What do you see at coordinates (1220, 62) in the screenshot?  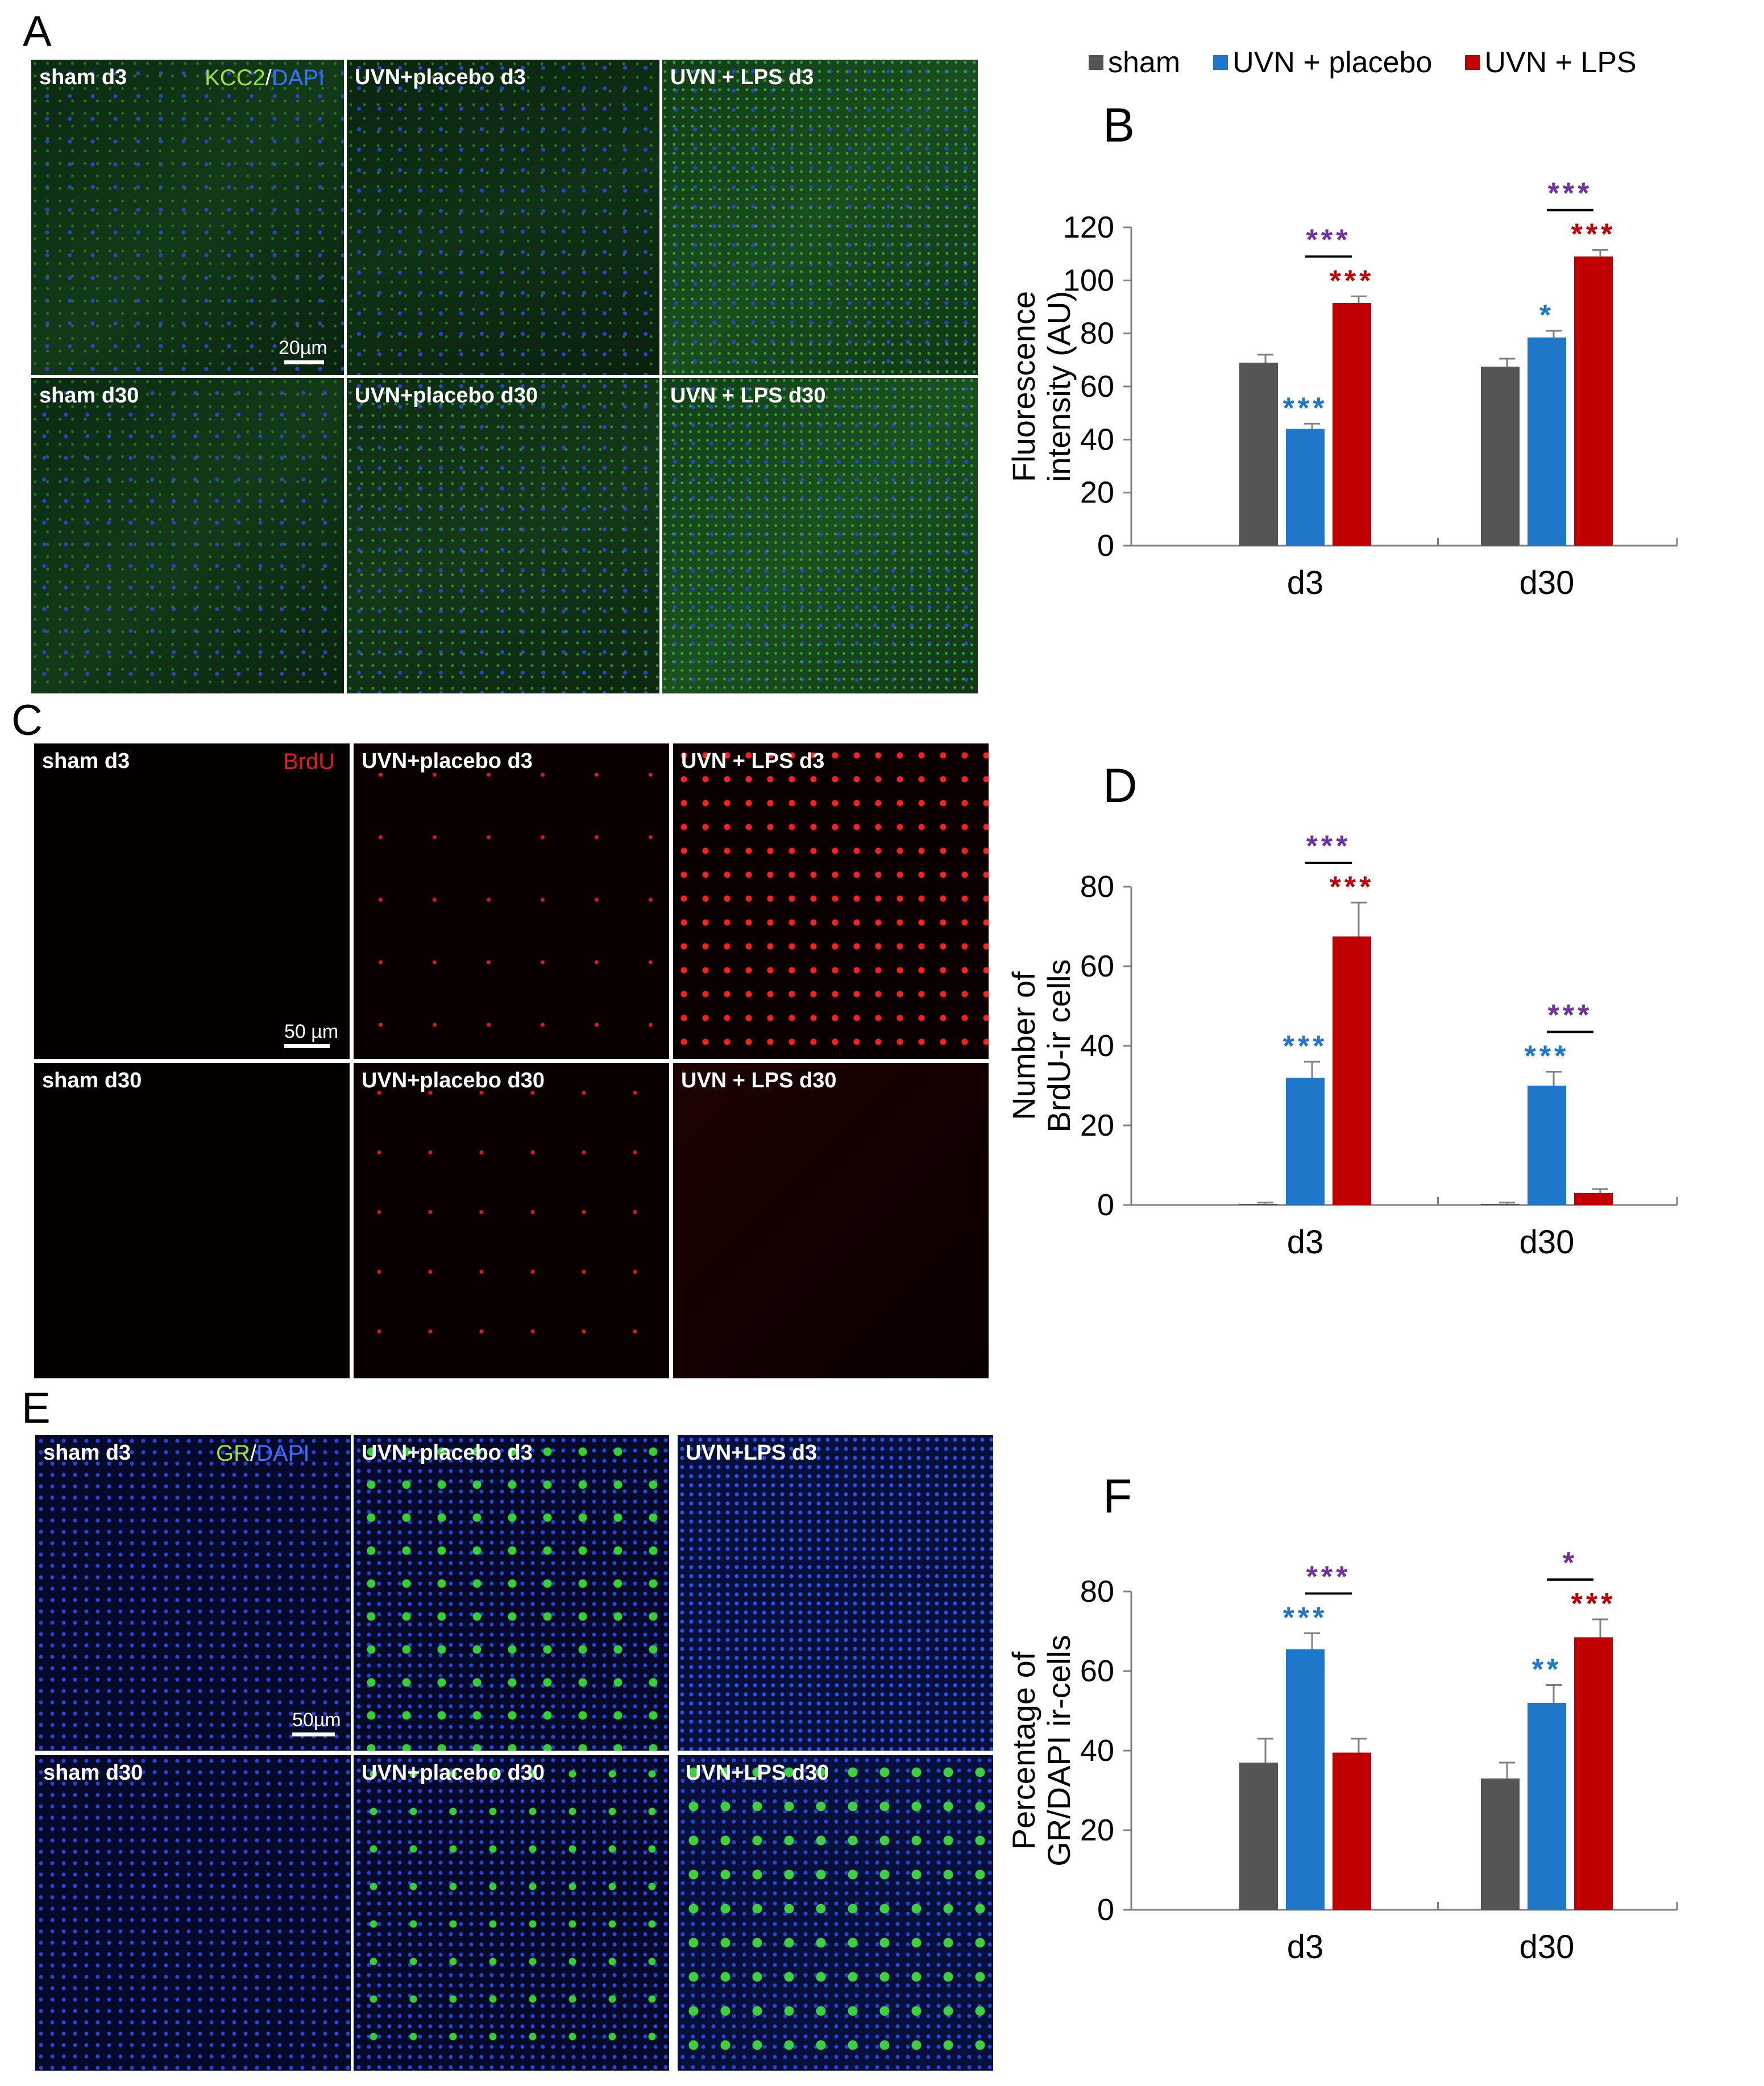 I see `legend-swatch-placebo` at bounding box center [1220, 62].